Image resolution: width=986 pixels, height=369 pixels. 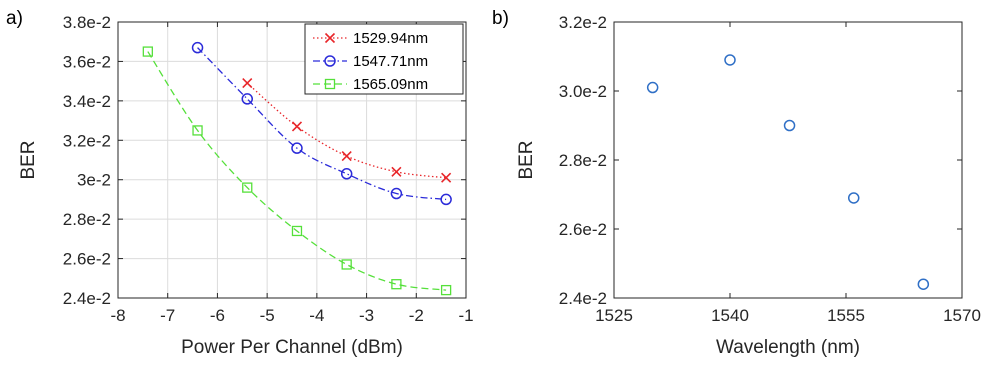 I want to click on x-tick-label: -6, so click(x=217, y=315).